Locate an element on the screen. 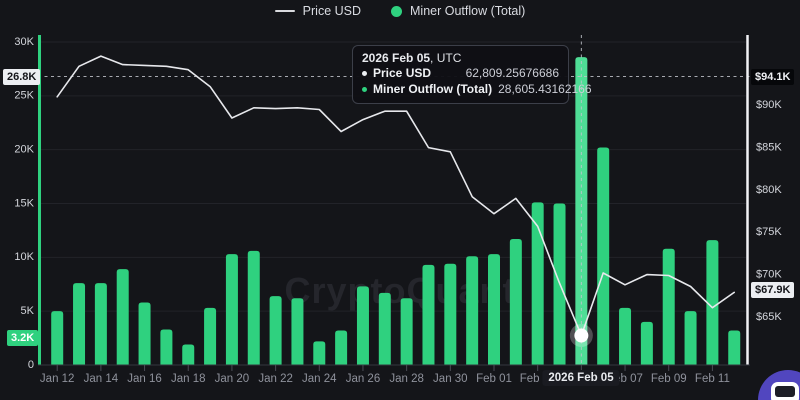 The width and height of the screenshot is (800, 400). svg-text: Jan 30 is located at coordinates (450, 379).